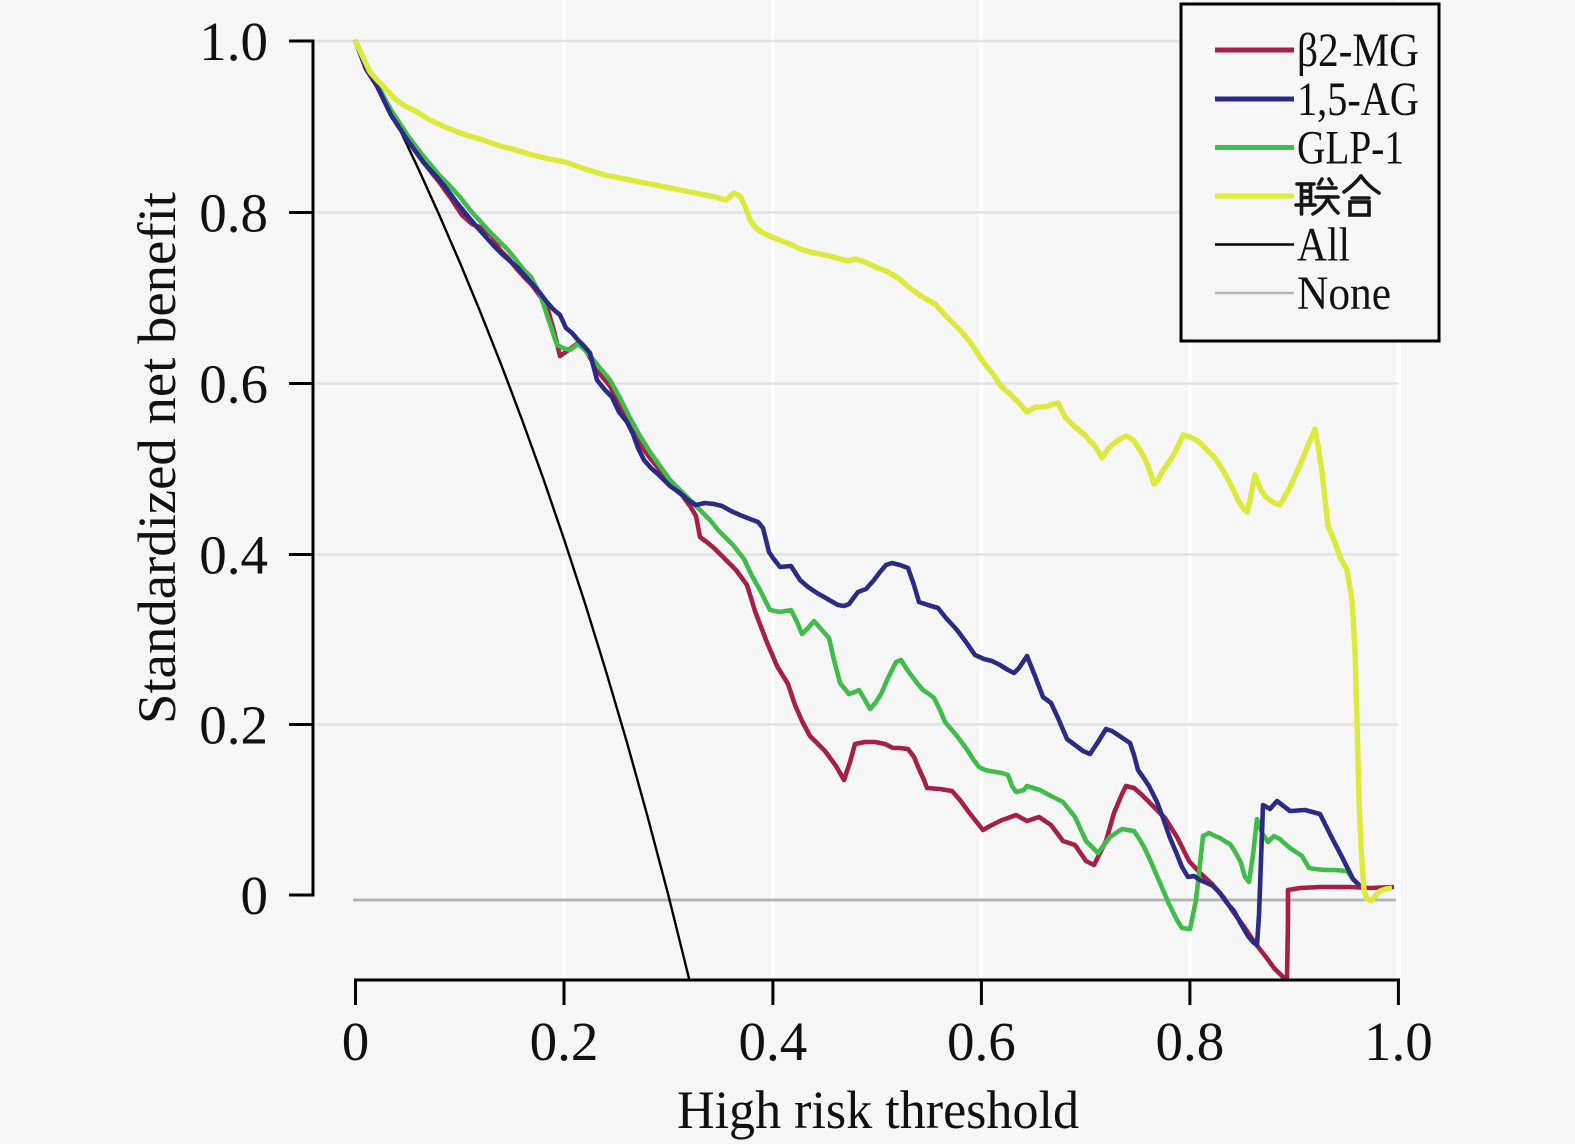 The image size is (1575, 1144). I want to click on svg-text: All, so click(1323, 245).